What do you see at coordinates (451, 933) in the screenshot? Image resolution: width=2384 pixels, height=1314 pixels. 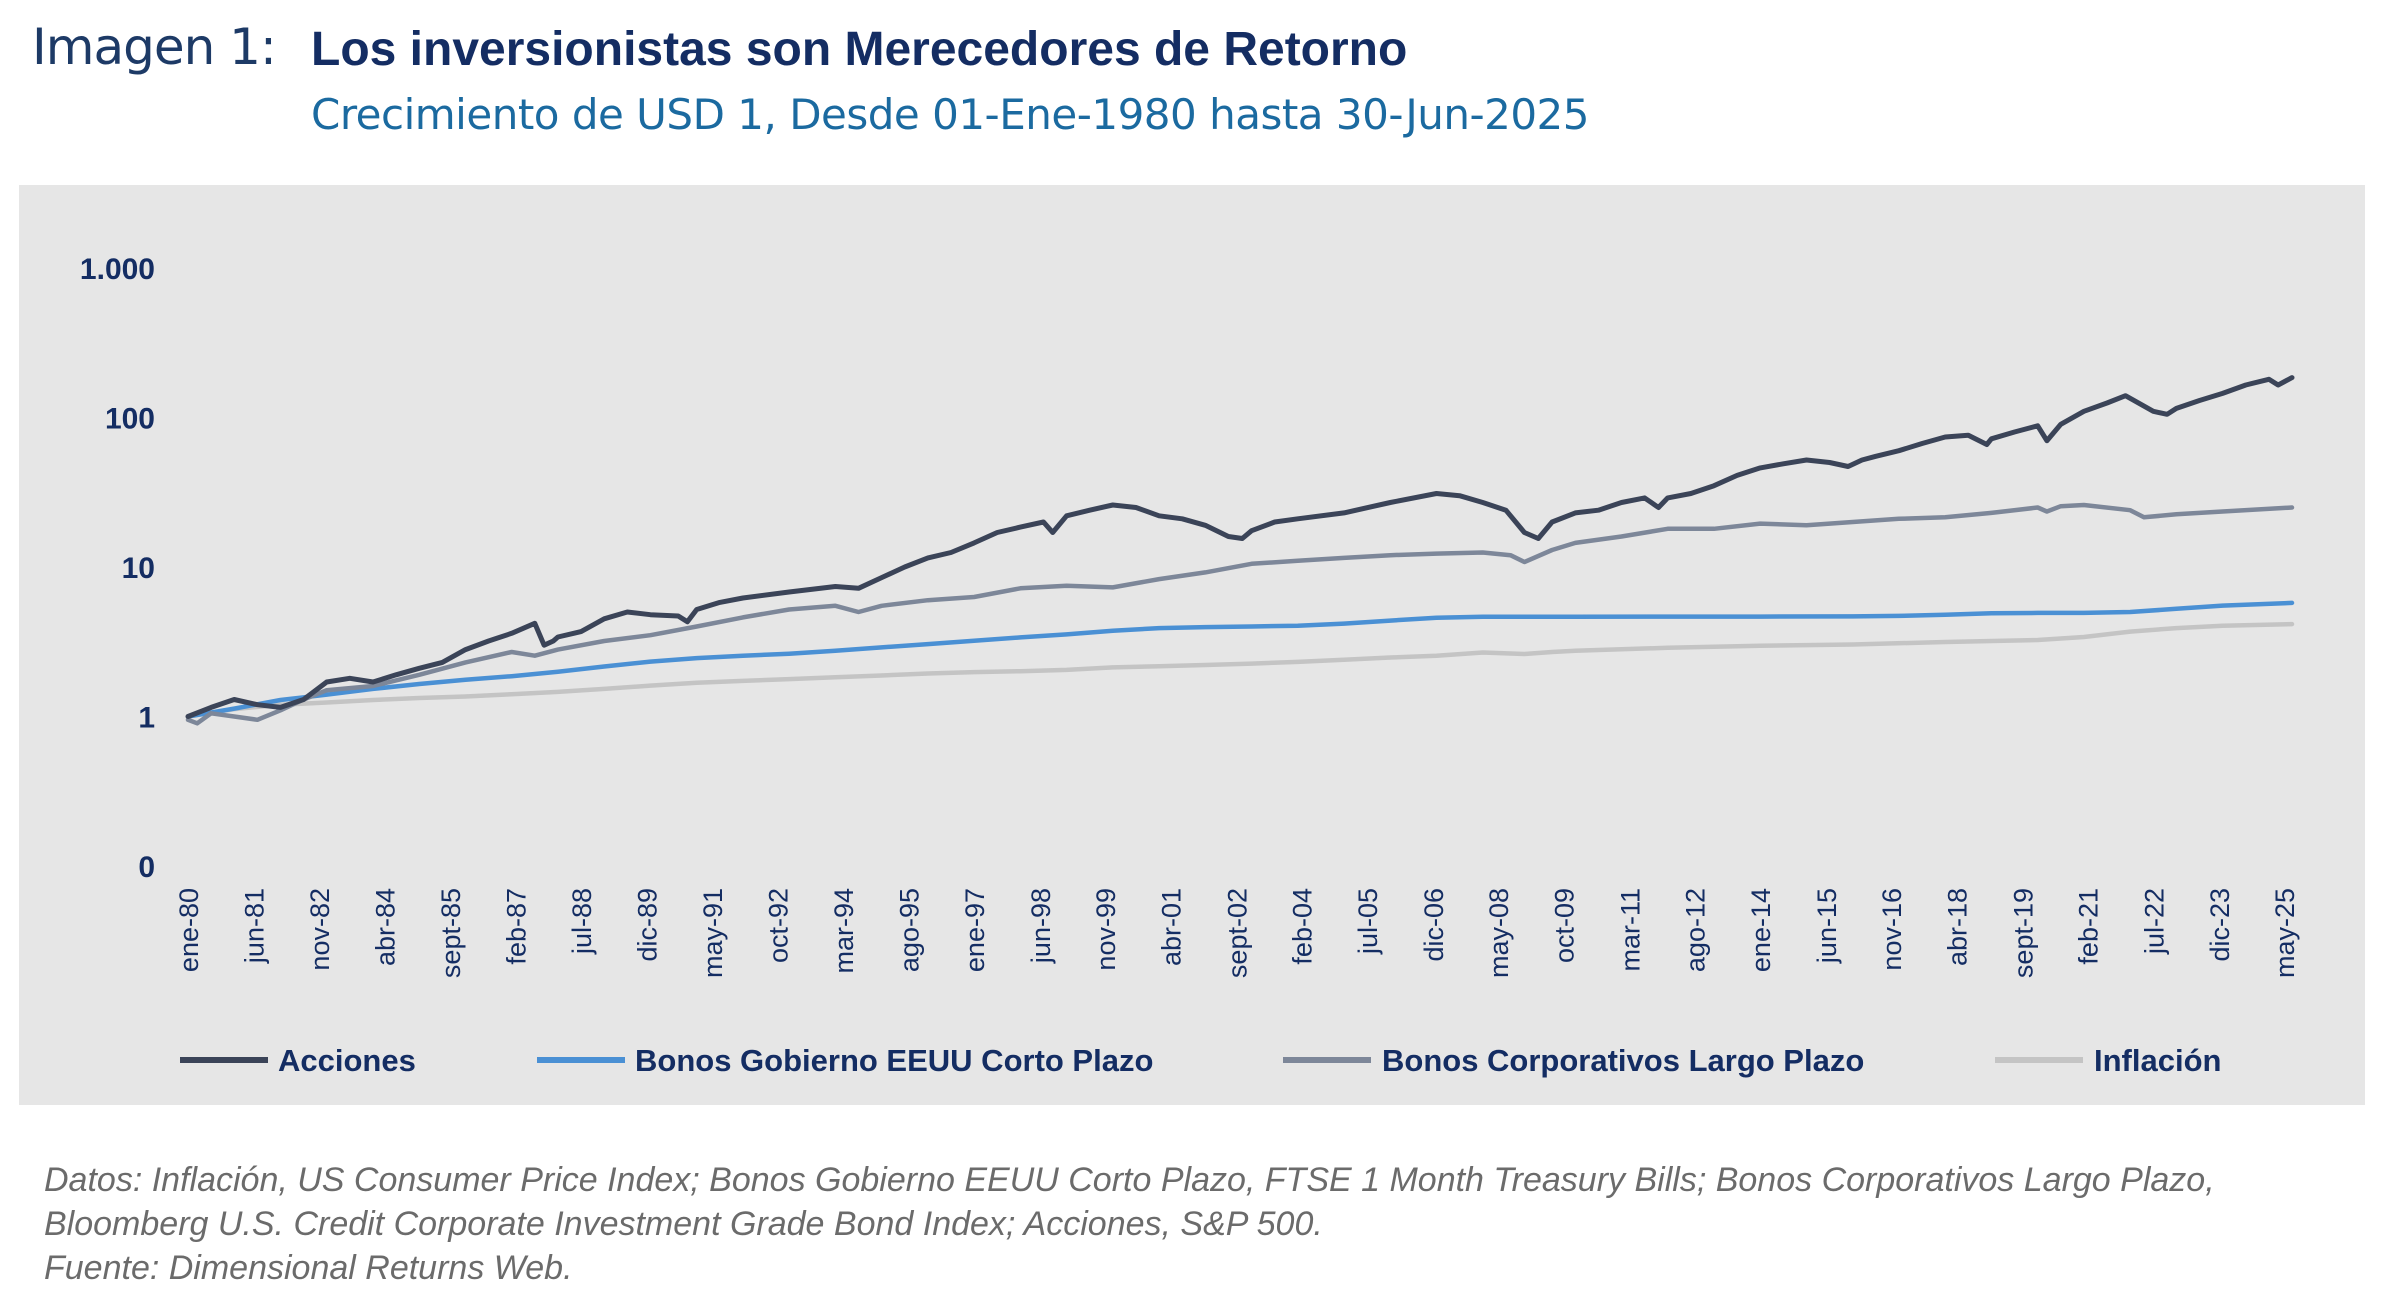 I see `x-tick-label: sept-85` at bounding box center [451, 933].